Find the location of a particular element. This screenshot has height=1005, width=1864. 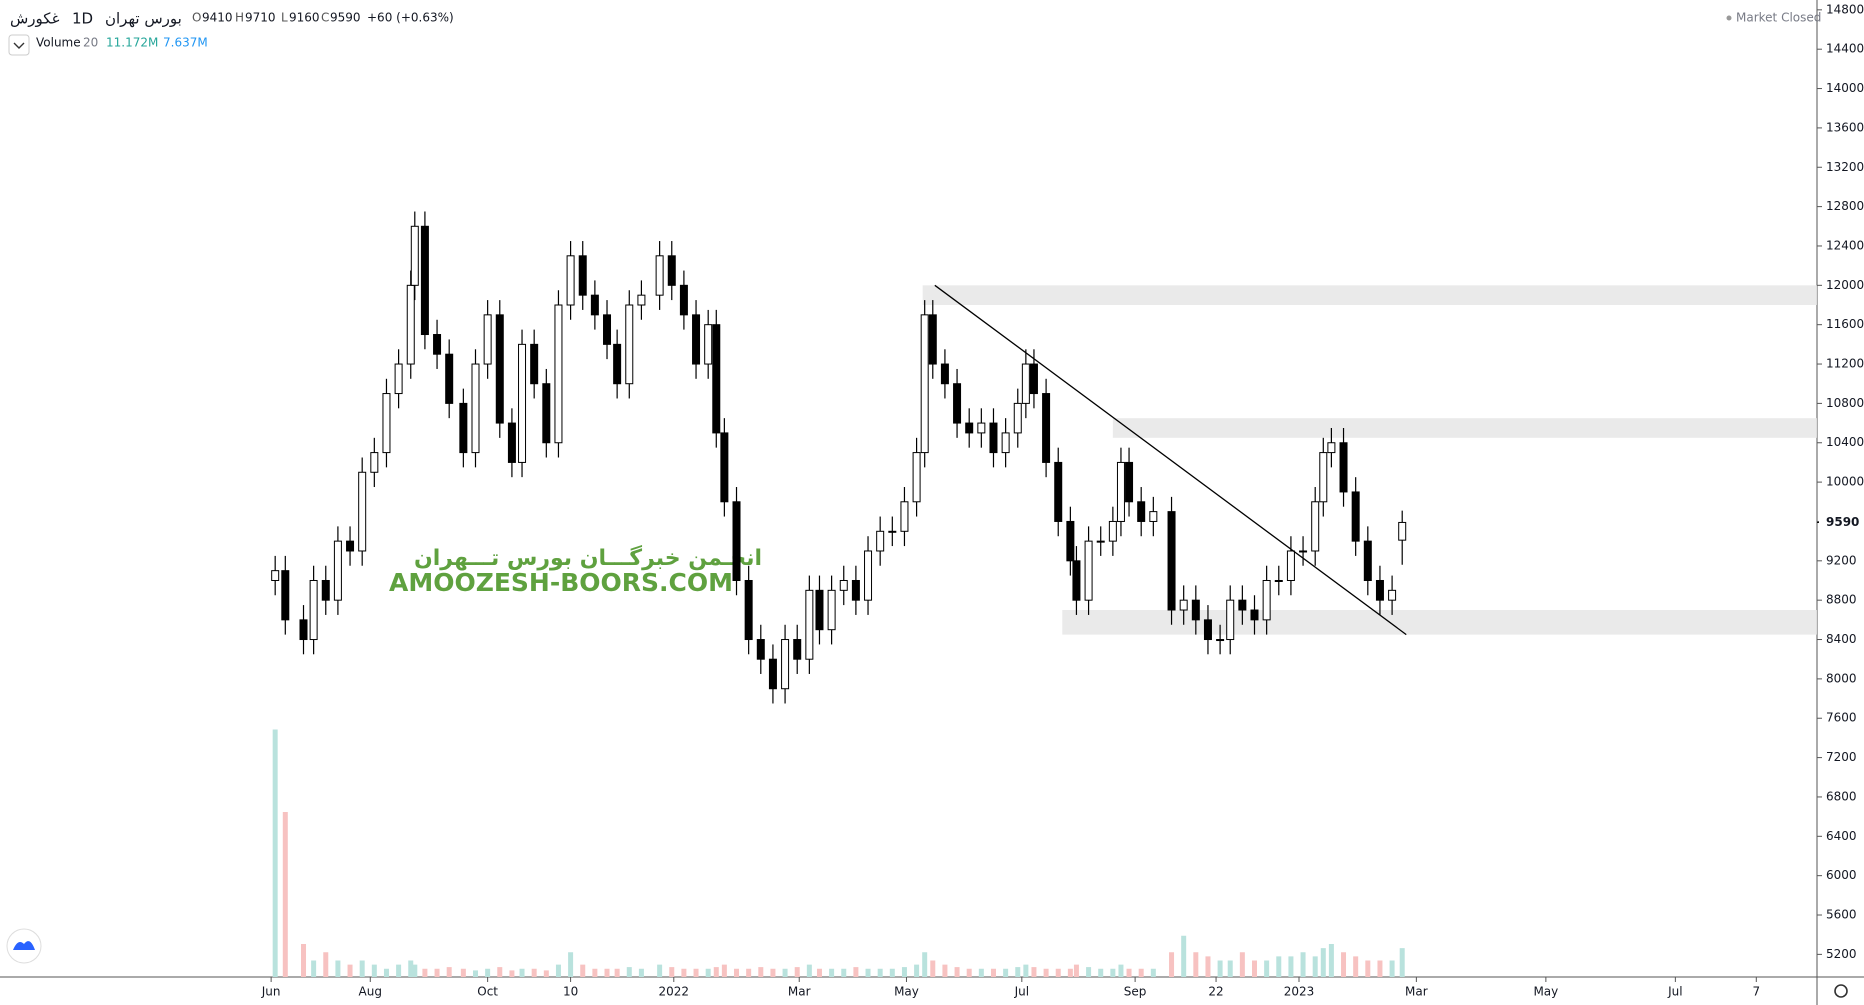

volume-length: 20 is located at coordinates (90, 43).